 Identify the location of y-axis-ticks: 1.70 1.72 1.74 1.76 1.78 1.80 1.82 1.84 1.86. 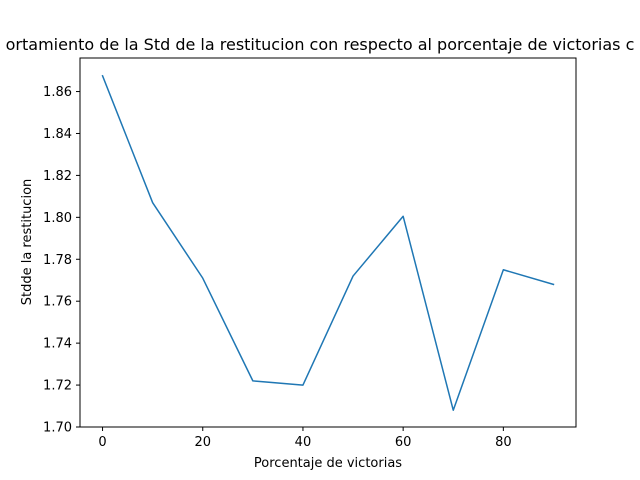
(61, 260).